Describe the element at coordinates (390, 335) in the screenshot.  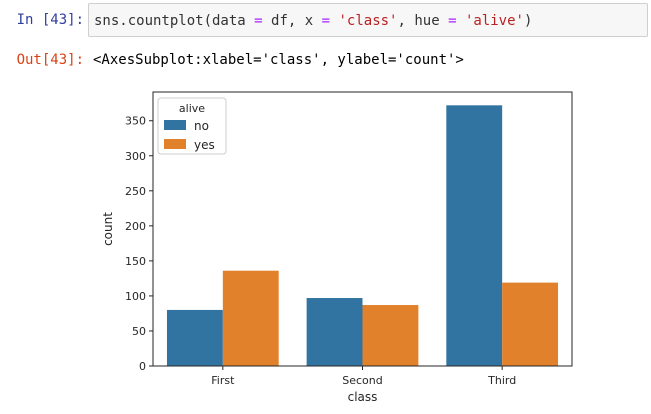
I see `bar-yes-second` at that location.